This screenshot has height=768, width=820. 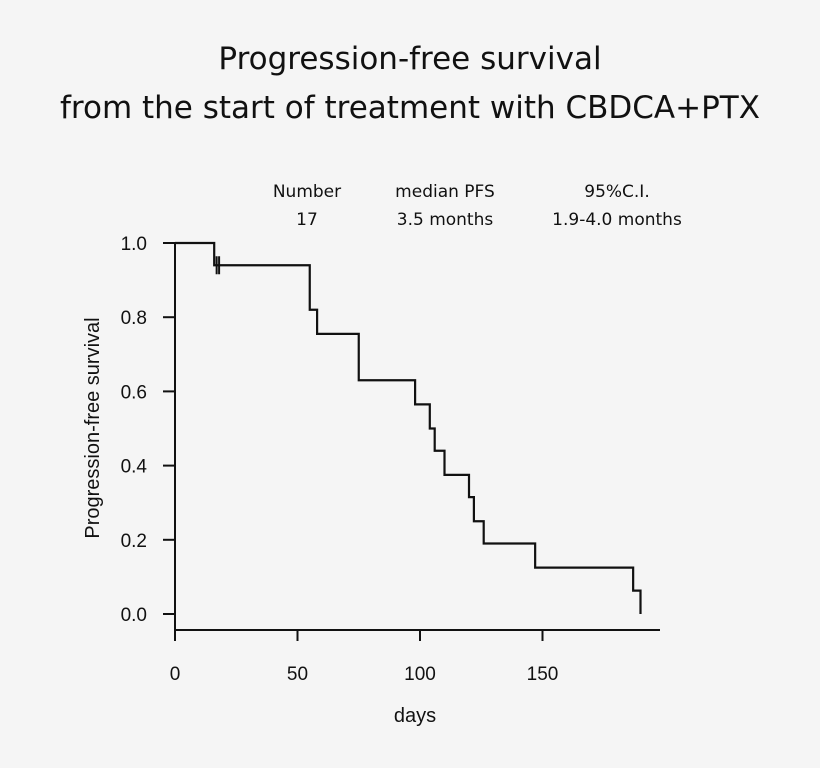 I want to click on chart-title-line-1: Progression-free survival, so click(x=410, y=59).